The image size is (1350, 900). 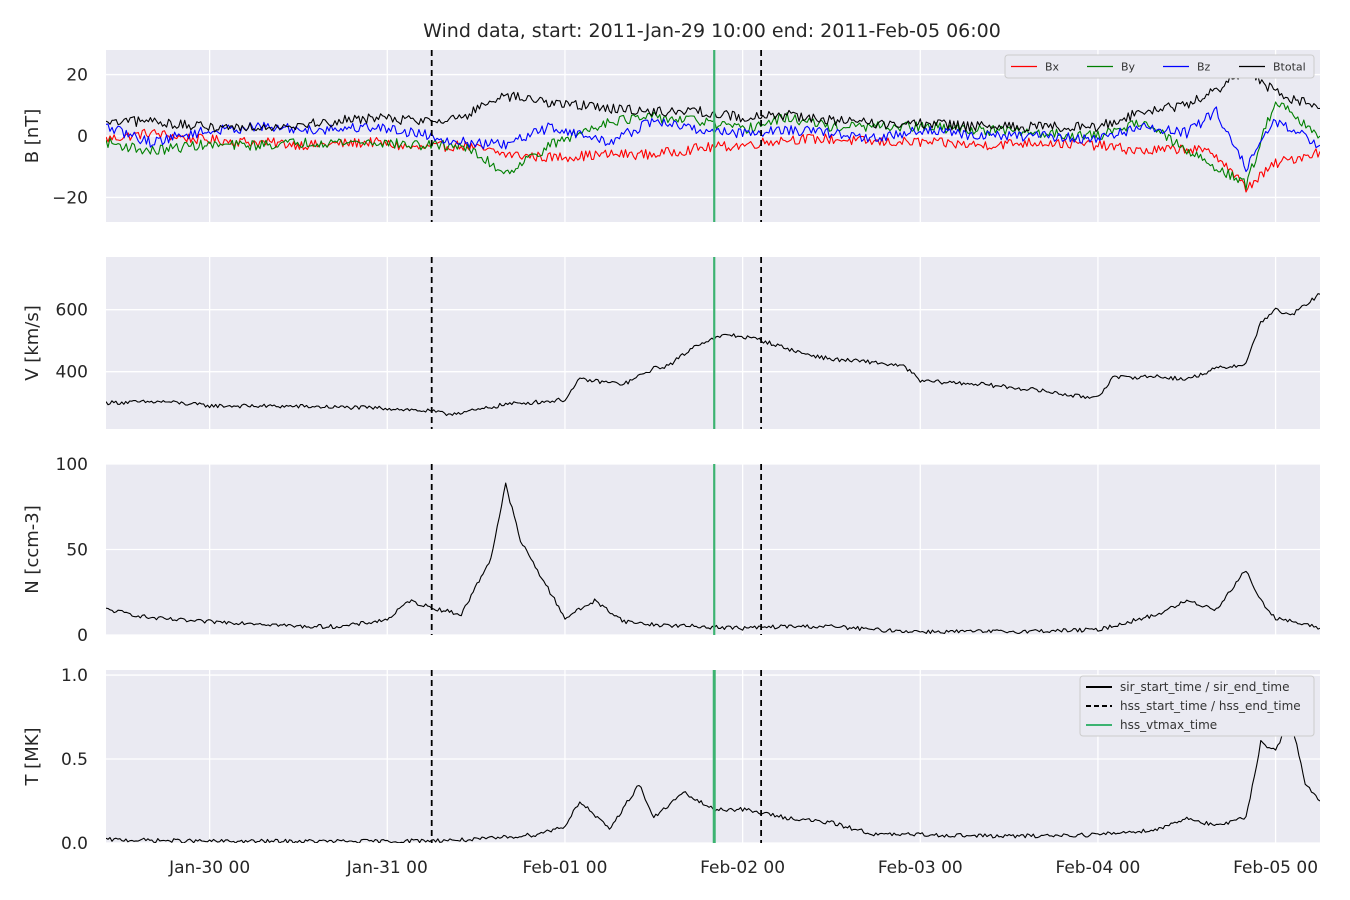 I want to click on series-line-t, so click(x=713, y=780).